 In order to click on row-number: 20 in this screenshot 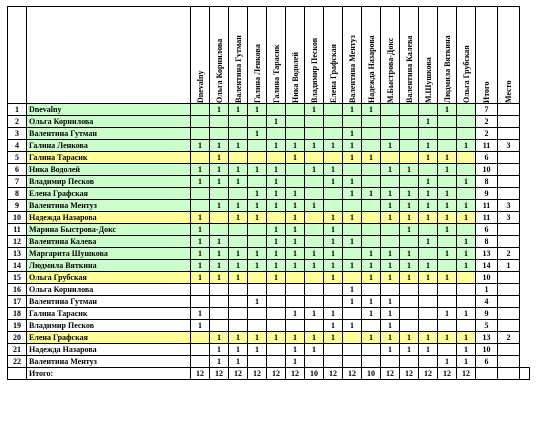, I will do `click(17, 337)`.